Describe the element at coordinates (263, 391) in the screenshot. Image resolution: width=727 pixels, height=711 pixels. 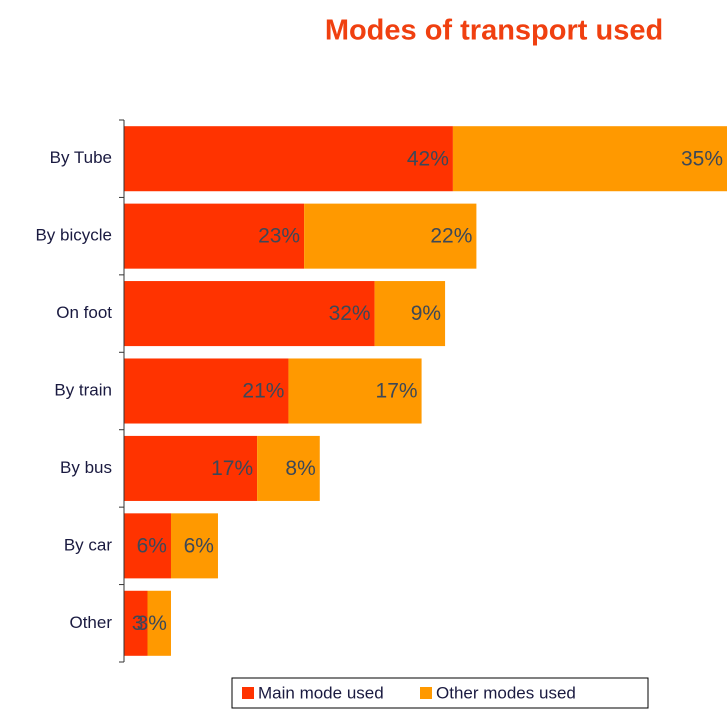
I see `data-label: 21%` at that location.